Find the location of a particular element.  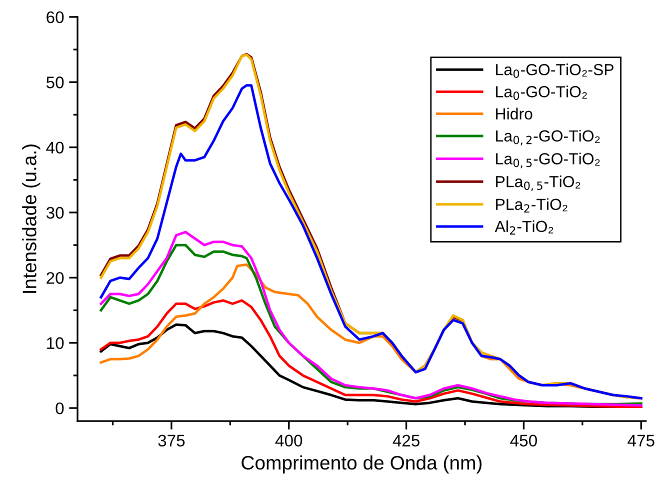

x-axis-title: Comprimento de Onda (nm) is located at coordinates (362, 464).